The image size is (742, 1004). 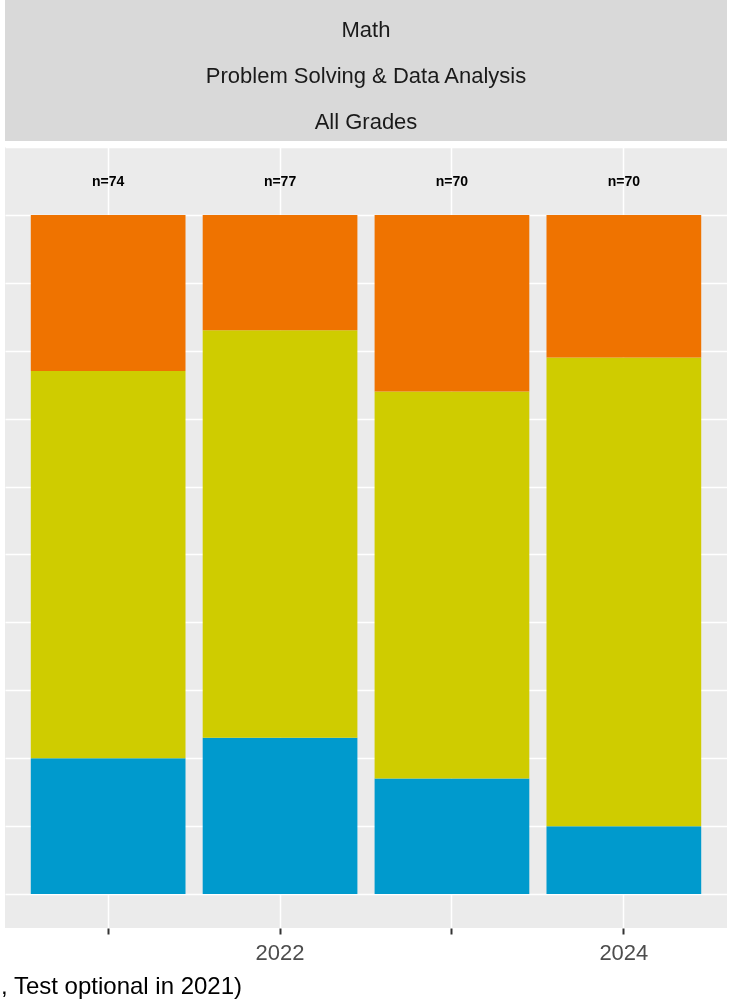 What do you see at coordinates (280, 180) in the screenshot?
I see `text: n=77` at bounding box center [280, 180].